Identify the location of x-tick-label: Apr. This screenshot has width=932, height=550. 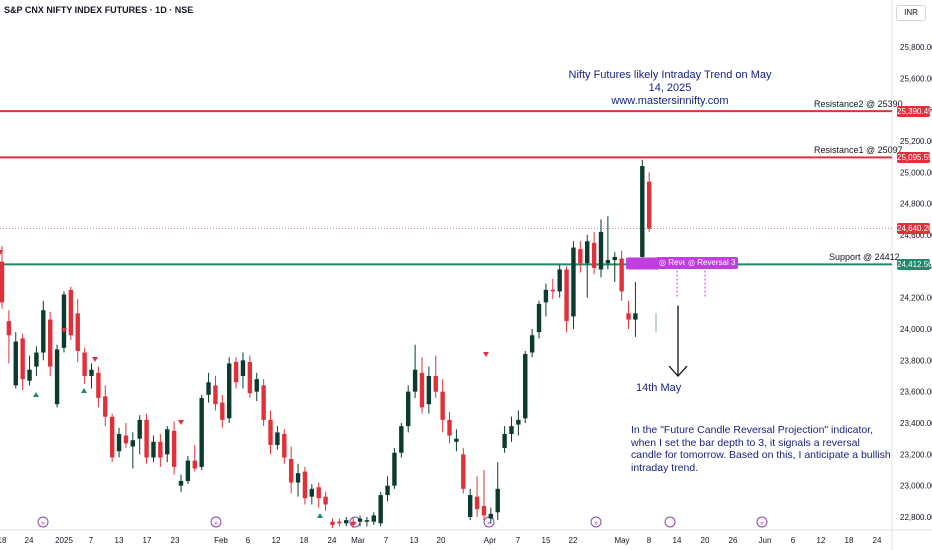
(490, 540).